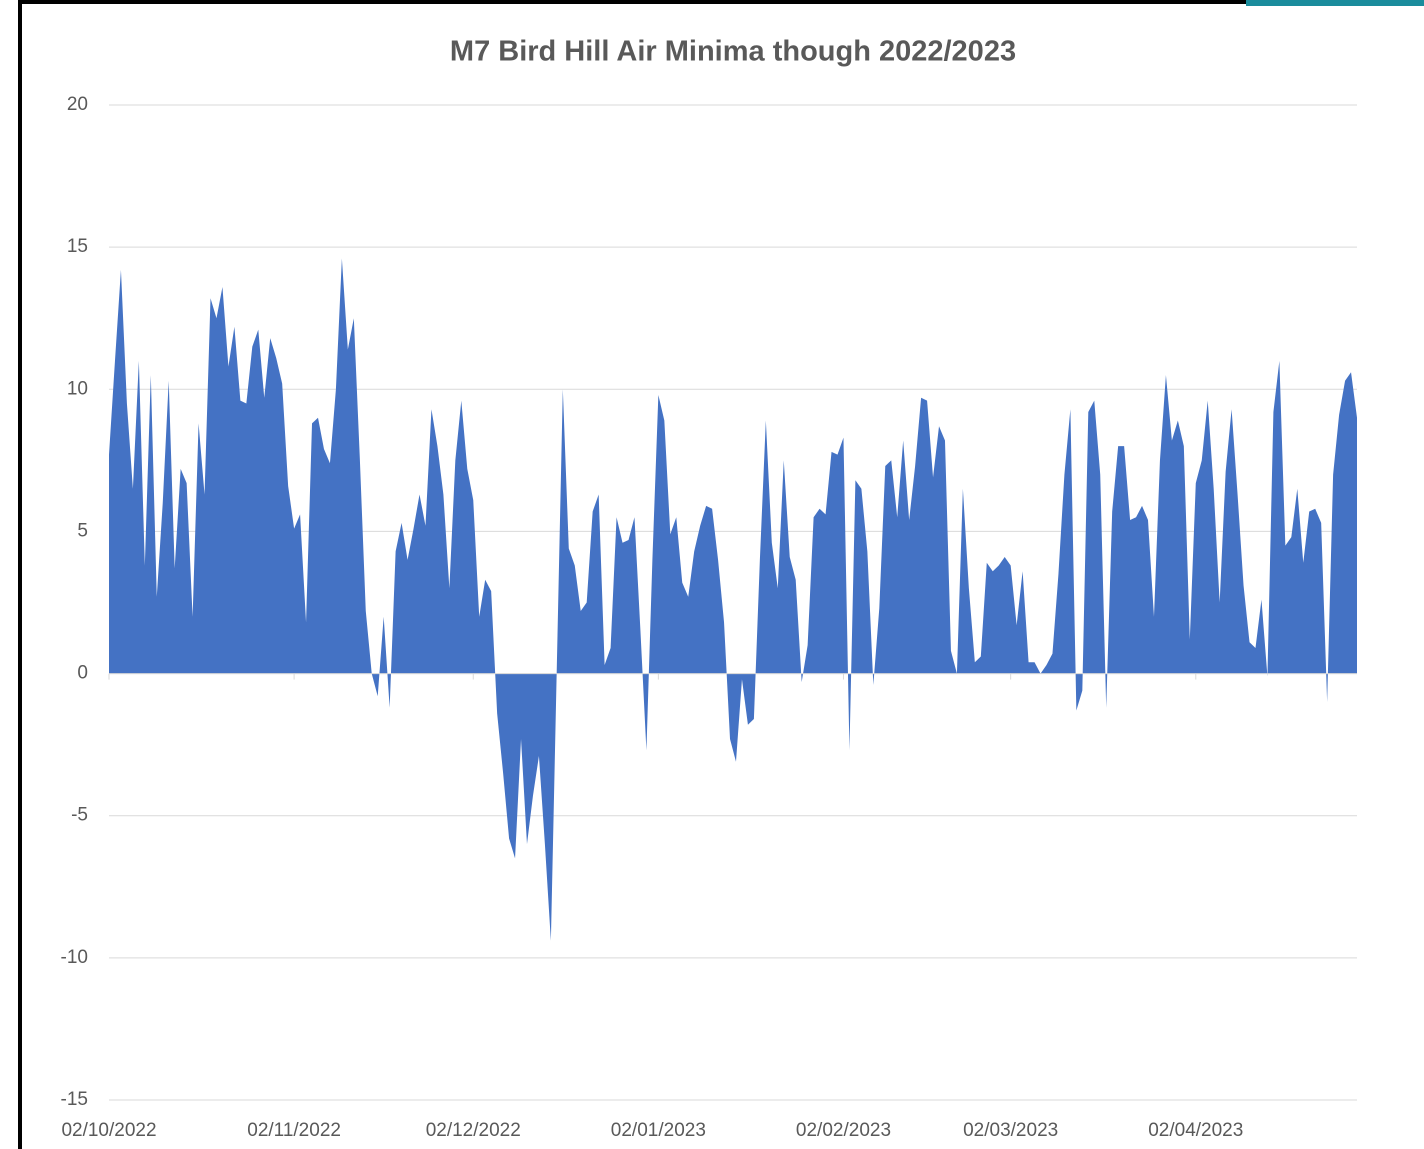 Image resolution: width=1424 pixels, height=1149 pixels. Describe the element at coordinates (733, 52) in the screenshot. I see `chart-title: M7 Bird Hill Air Minima though 2022/2023` at that location.